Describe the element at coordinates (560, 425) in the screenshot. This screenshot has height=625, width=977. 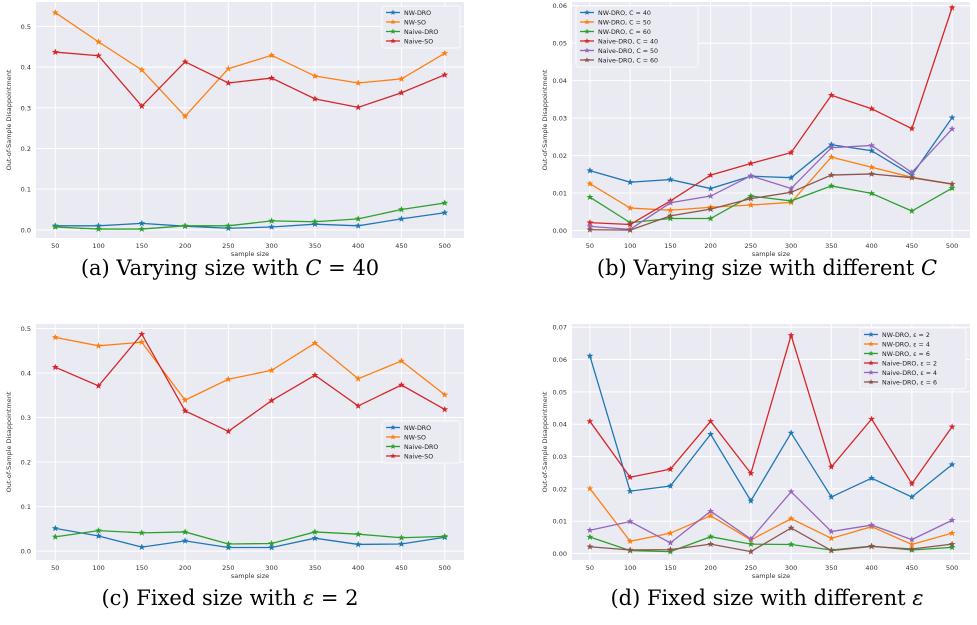
I see `y-tick-label: 0.04` at that location.